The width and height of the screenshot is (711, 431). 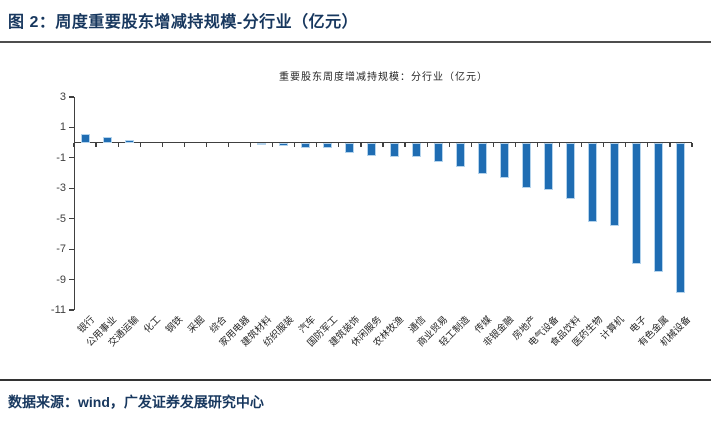 What do you see at coordinates (526, 165) in the screenshot?
I see `bar-房地产` at bounding box center [526, 165].